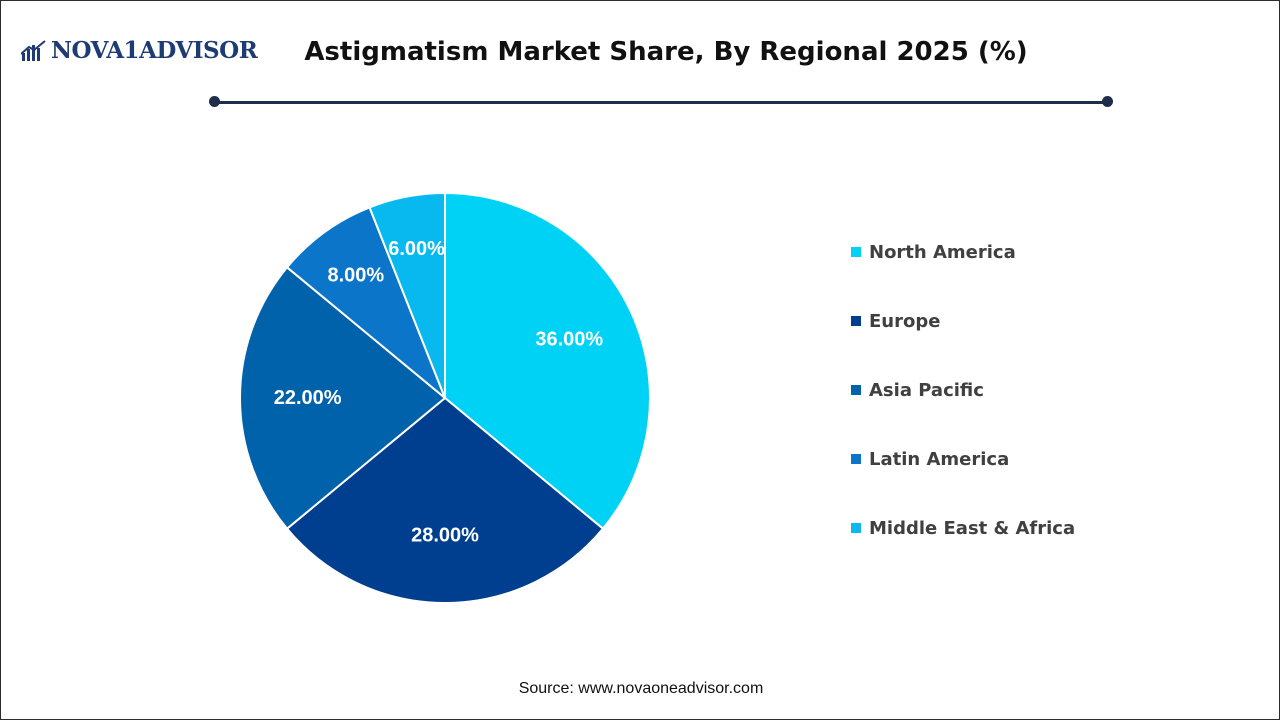 The height and width of the screenshot is (720, 1280). What do you see at coordinates (641, 688) in the screenshot?
I see `source-note: Source: www.novaoneadvisor.com` at bounding box center [641, 688].